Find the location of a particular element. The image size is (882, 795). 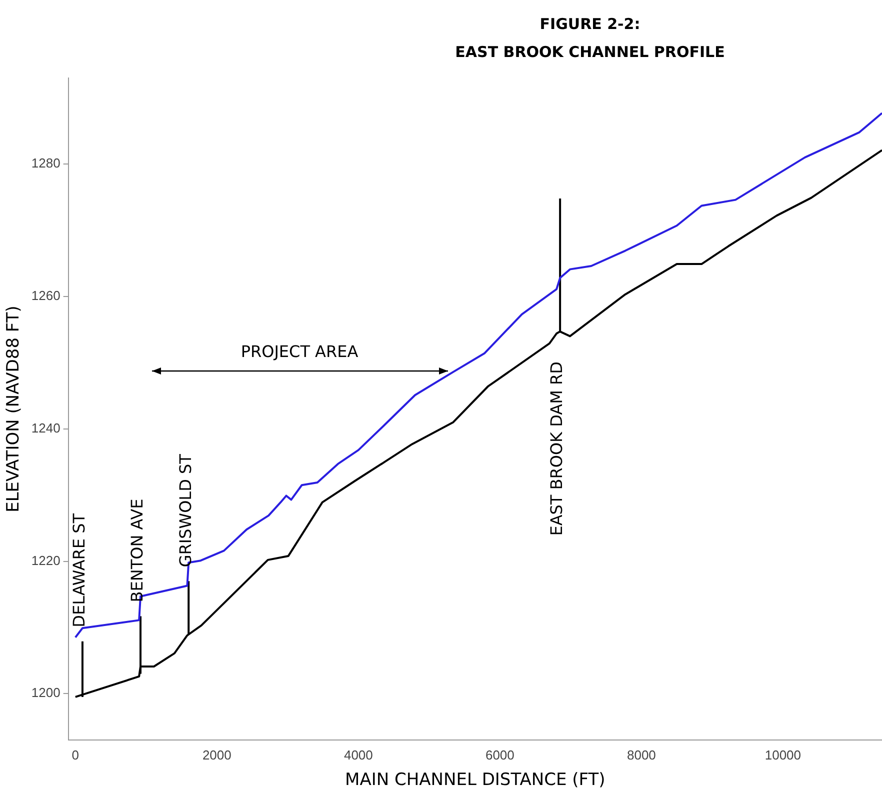

y-tick-label: 1220 is located at coordinates (45, 560).